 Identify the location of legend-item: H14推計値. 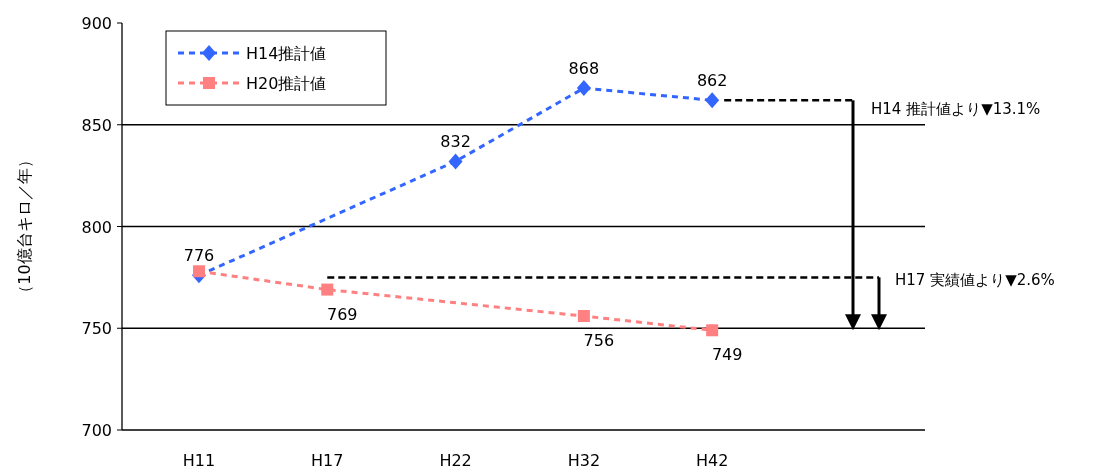
(252, 53).